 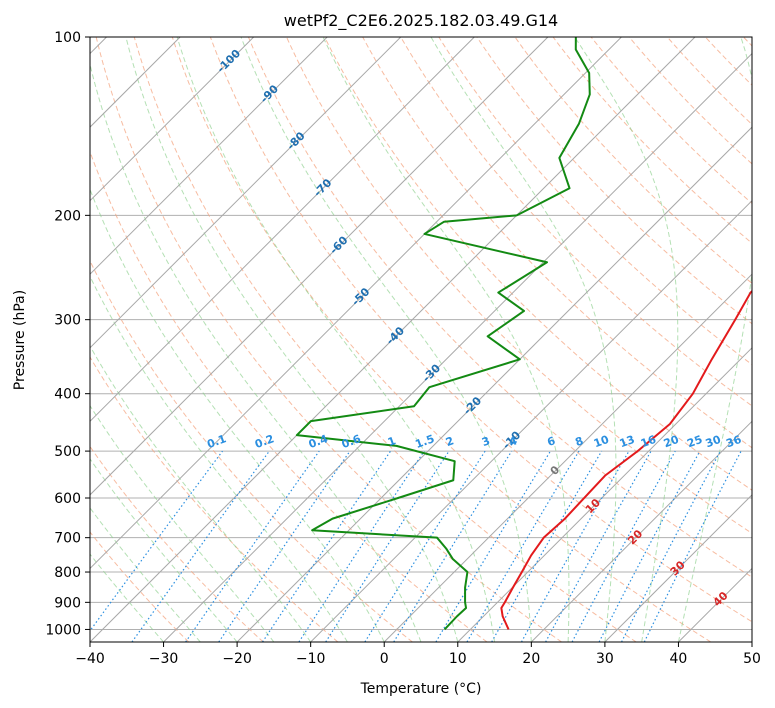 What do you see at coordinates (601, 442) in the screenshot?
I see `mixing-ratio-label: 10` at bounding box center [601, 442].